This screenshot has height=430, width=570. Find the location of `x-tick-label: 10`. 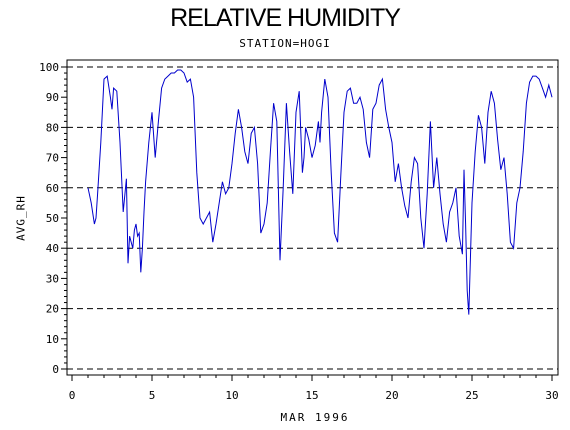

x-tick-label: 10 is located at coordinates (231, 395).